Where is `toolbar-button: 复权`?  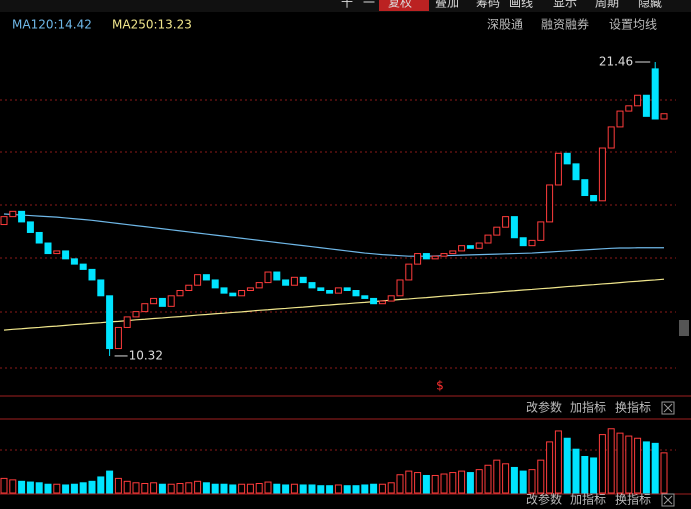
toolbar-button: 复权 is located at coordinates (400, 5).